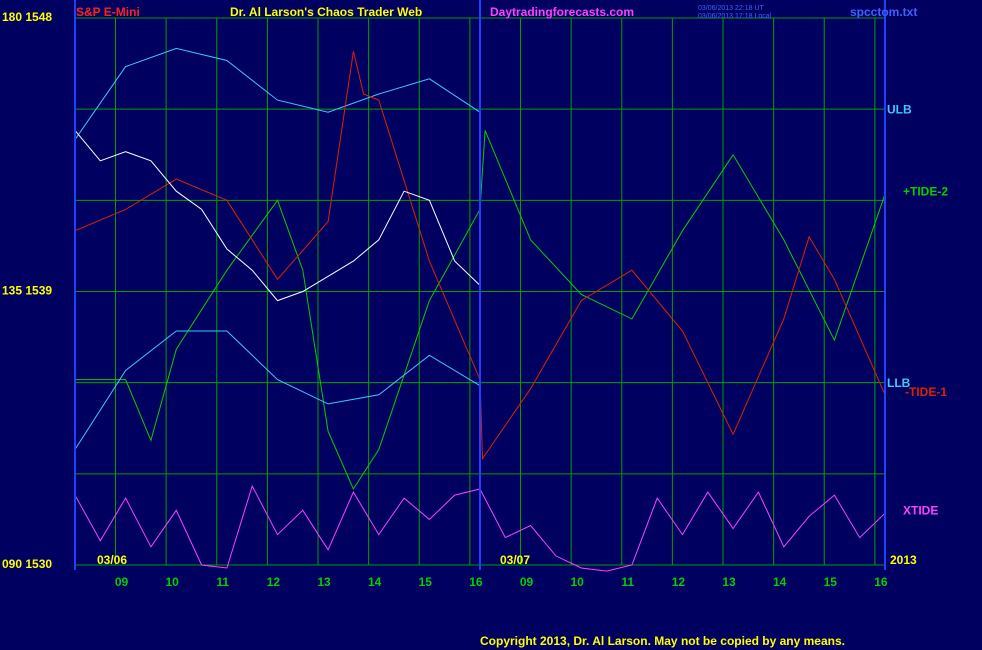 This screenshot has width=982, height=650. What do you see at coordinates (562, 12) in the screenshot?
I see `site: Daytradingforecasts.com` at bounding box center [562, 12].